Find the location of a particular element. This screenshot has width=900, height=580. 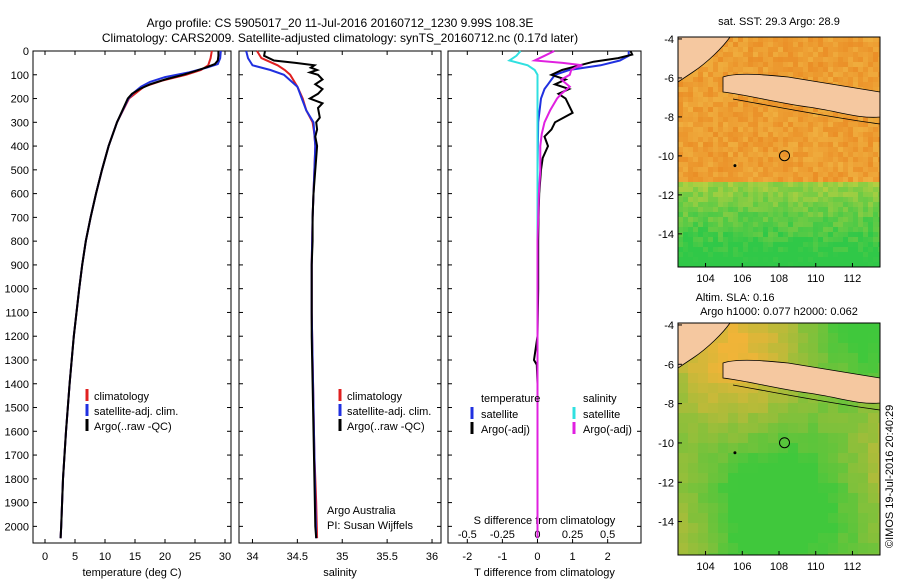

y-tick-label: 1200 is located at coordinates (17, 337).